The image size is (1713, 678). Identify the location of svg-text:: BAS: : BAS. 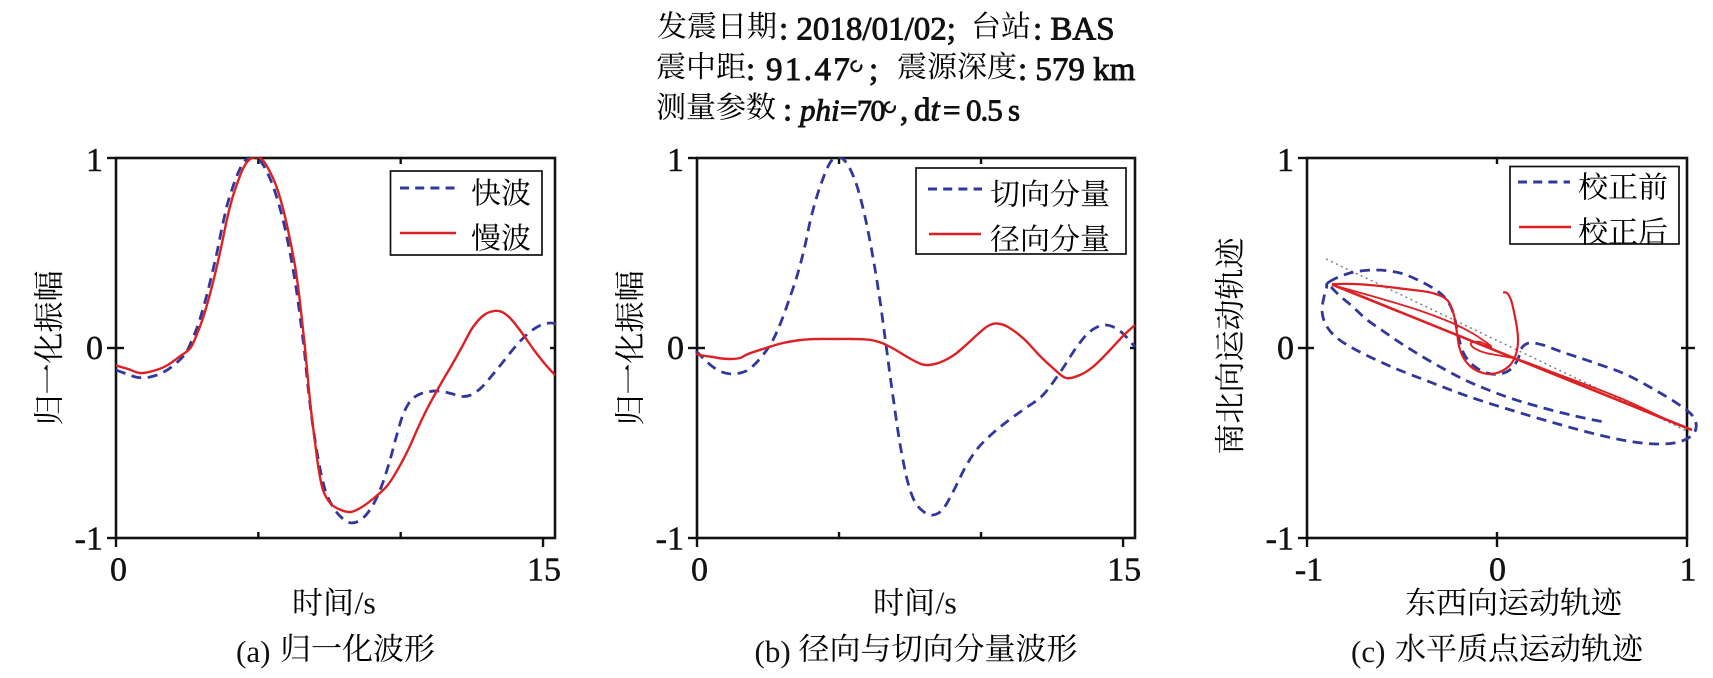
(1074, 30).